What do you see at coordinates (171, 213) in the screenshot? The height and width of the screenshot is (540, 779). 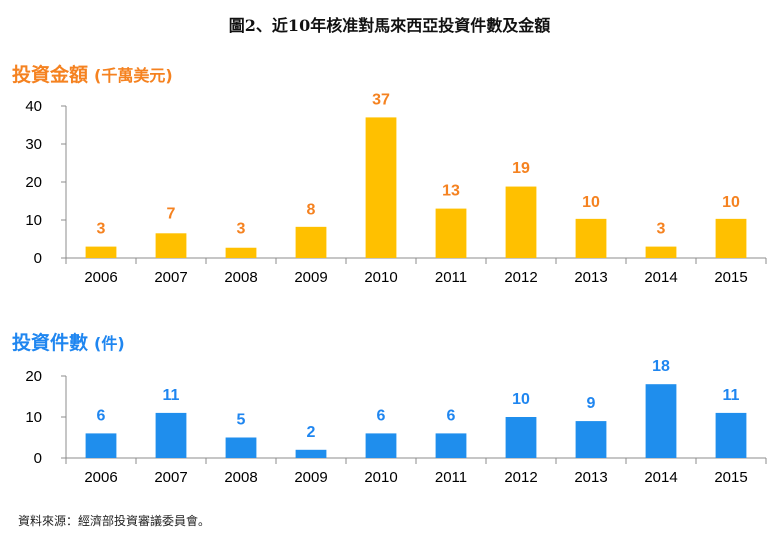 I see `amount-data-label: 7` at bounding box center [171, 213].